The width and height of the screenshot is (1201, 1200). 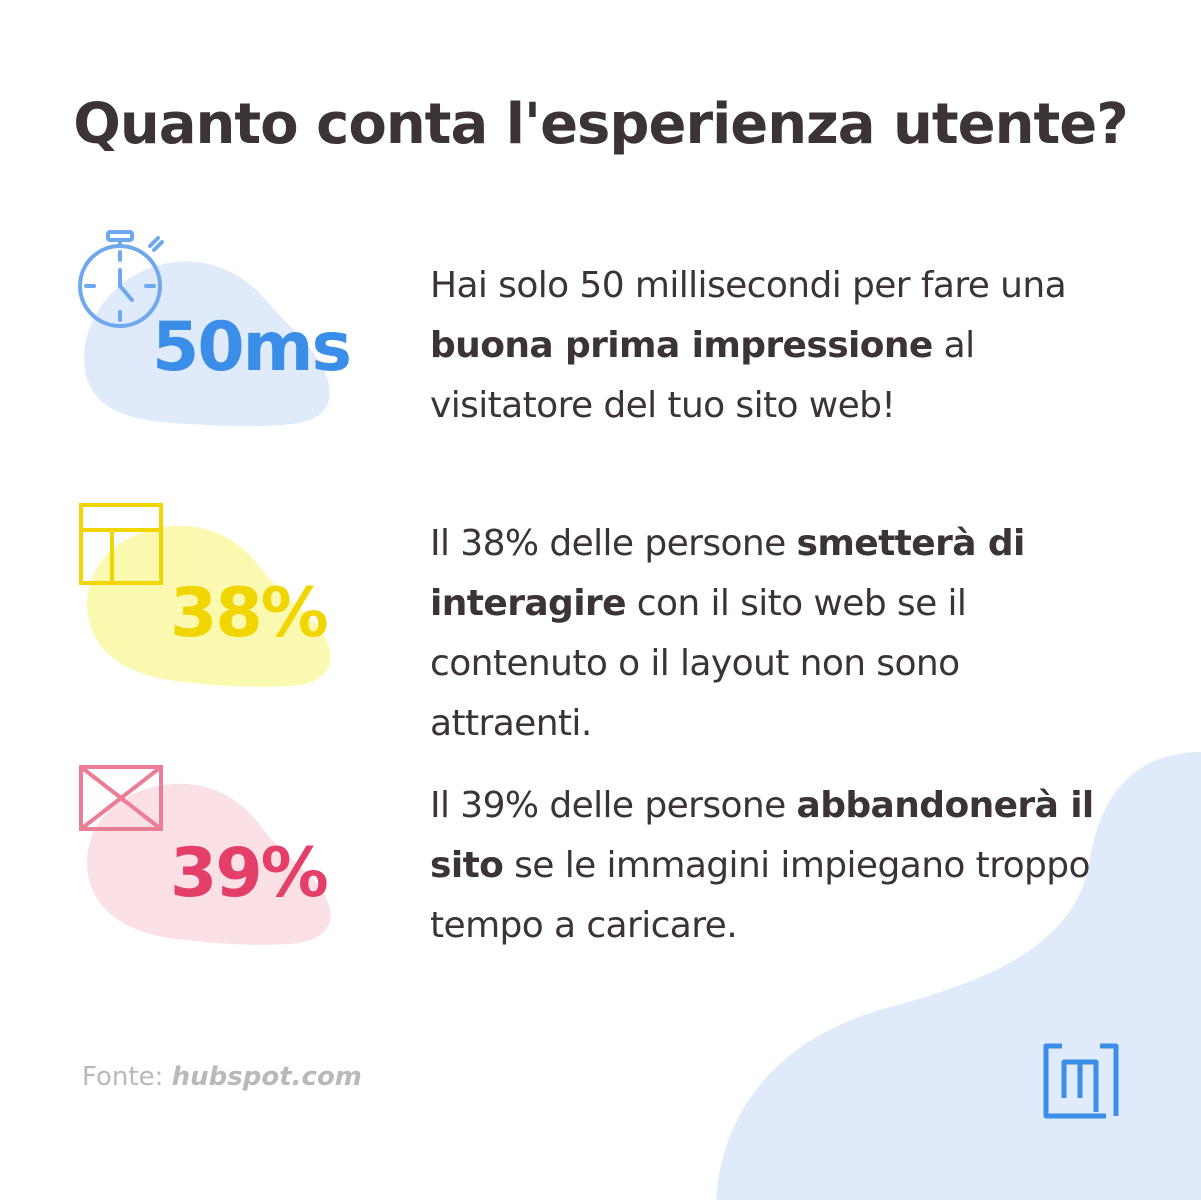 I want to click on image-placeholder-icon, so click(x=121, y=798).